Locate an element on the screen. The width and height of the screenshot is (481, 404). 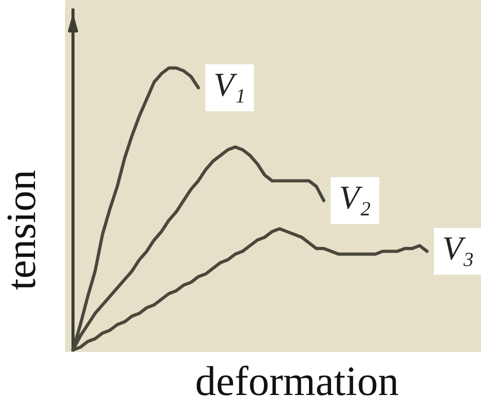
x-axis-title: deformation is located at coordinates (297, 381).